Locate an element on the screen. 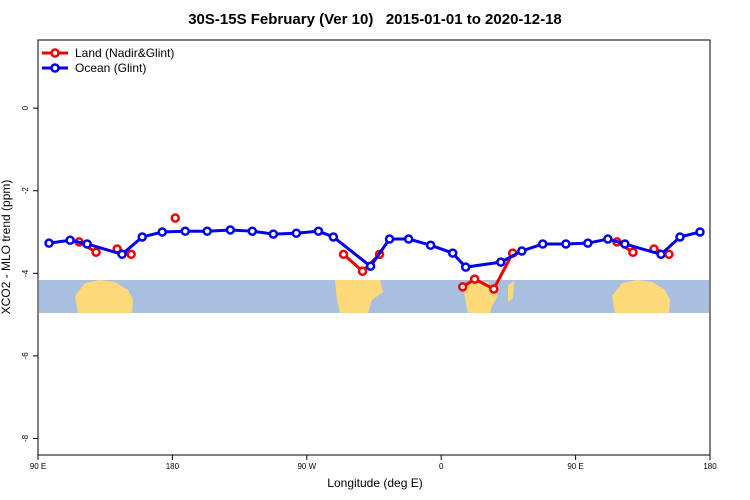 This screenshot has width=750, height=500. y-tick-label: -4 is located at coordinates (25, 273).